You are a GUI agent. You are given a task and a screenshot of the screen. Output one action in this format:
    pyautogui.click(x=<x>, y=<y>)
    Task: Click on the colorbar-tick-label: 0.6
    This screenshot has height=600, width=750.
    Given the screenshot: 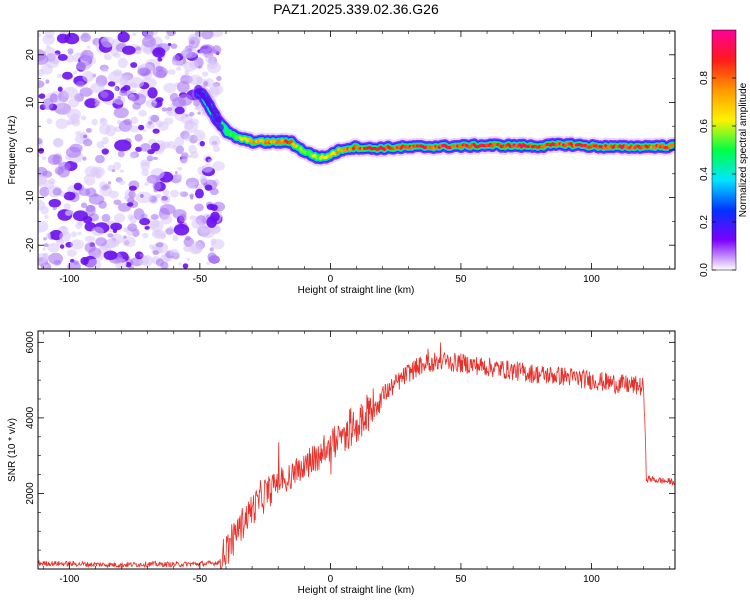 What is the action you would take?
    pyautogui.click(x=704, y=126)
    